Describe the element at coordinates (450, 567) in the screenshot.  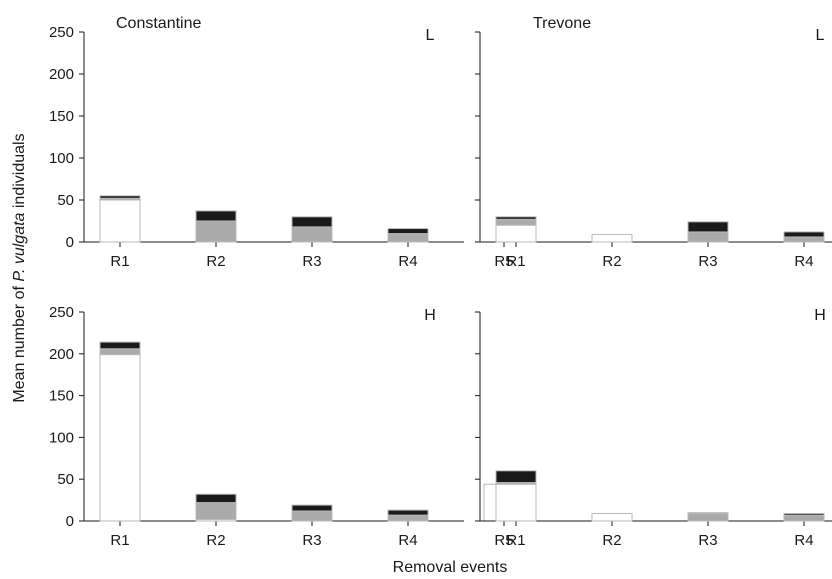
I see `x-axis-title: Removal events` at that location.